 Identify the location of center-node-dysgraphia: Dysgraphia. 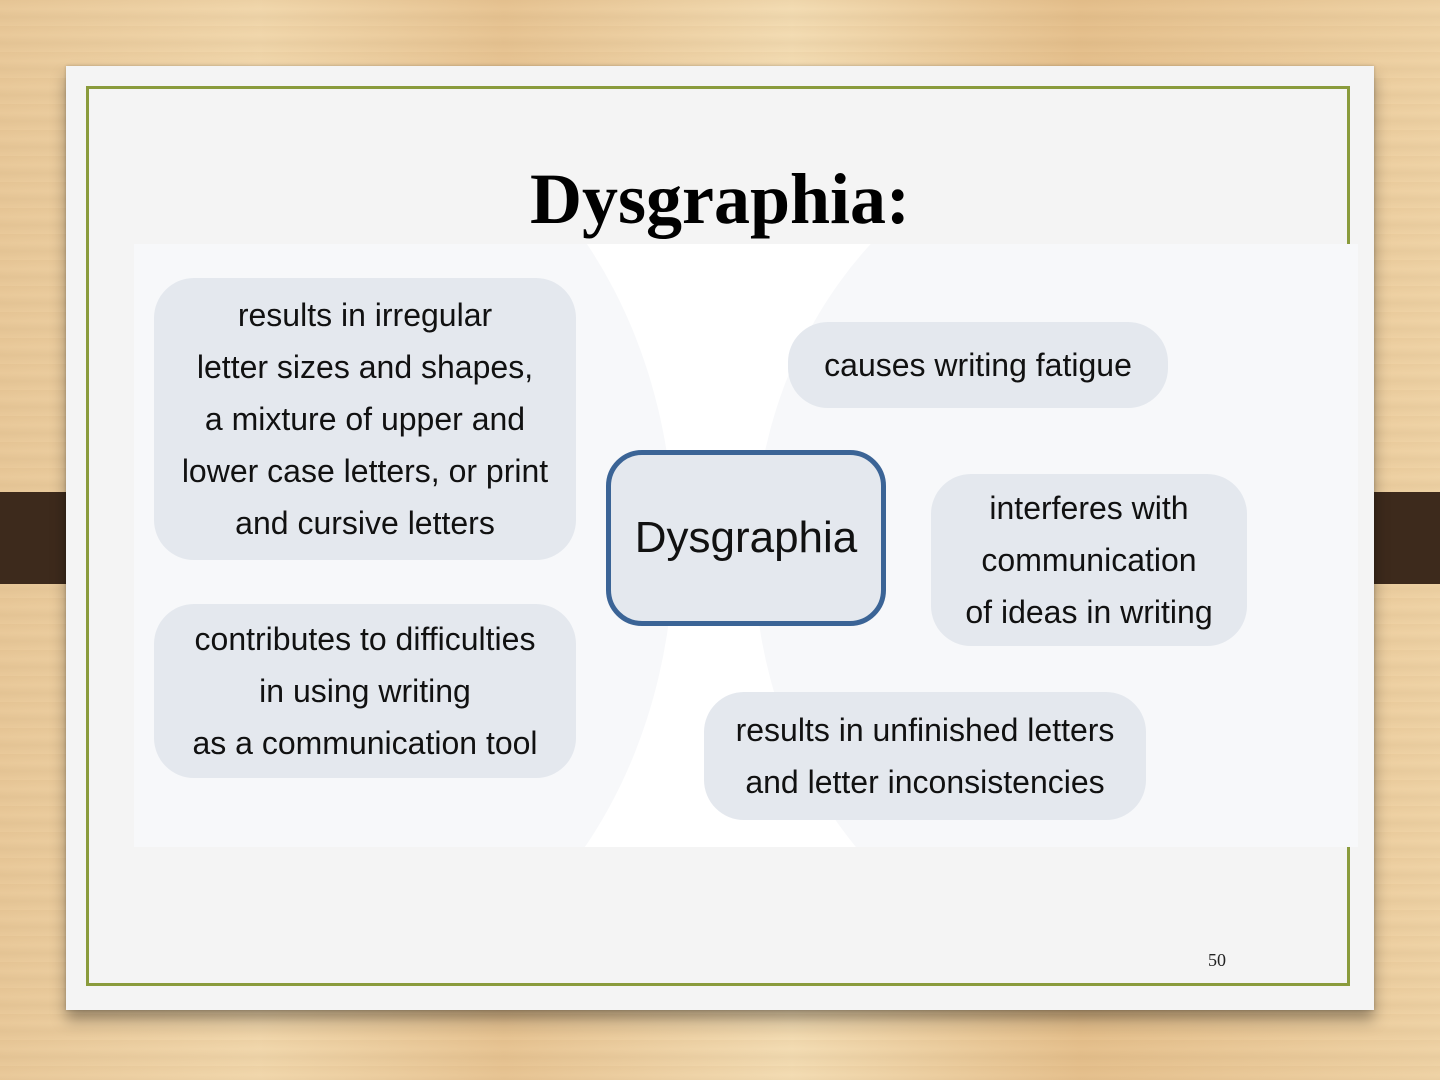
(746, 538).